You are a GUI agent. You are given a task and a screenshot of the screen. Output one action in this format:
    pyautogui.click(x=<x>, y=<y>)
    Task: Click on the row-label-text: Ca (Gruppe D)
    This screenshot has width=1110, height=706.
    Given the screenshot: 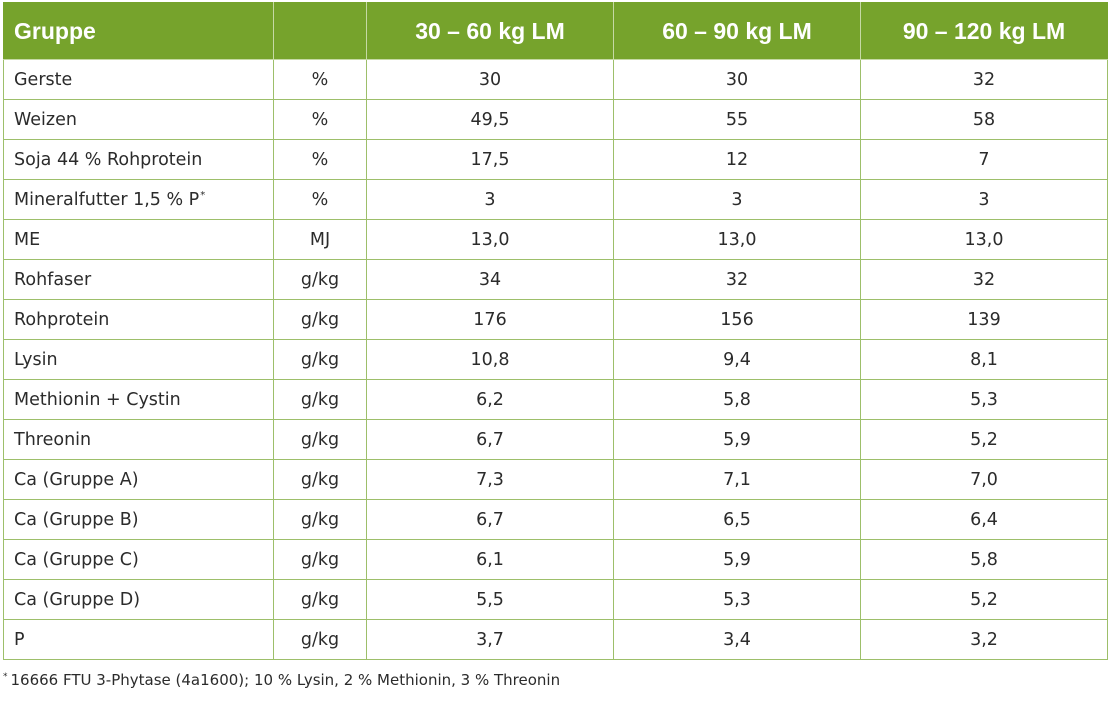 What is the action you would take?
    pyautogui.click(x=77, y=599)
    